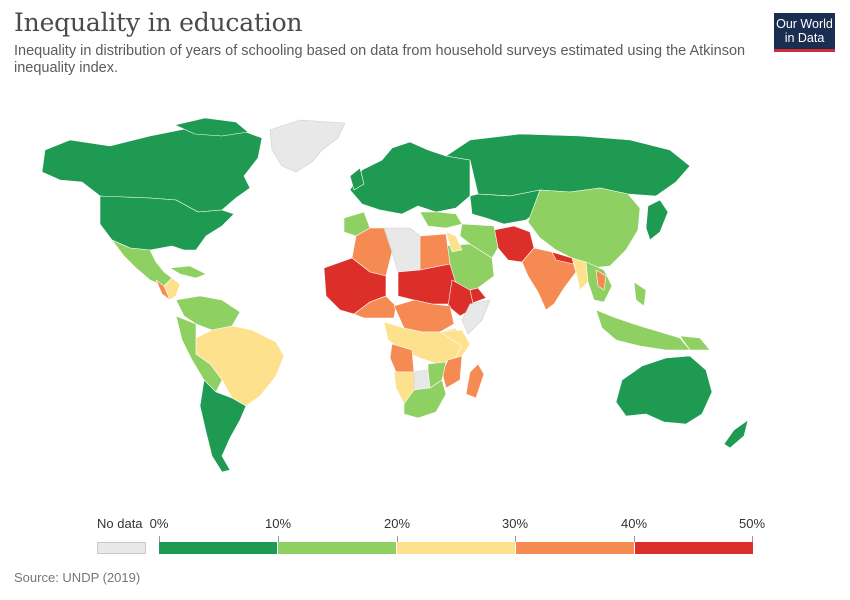  Describe the element at coordinates (640, 294) in the screenshot. I see `region-philippines` at that location.